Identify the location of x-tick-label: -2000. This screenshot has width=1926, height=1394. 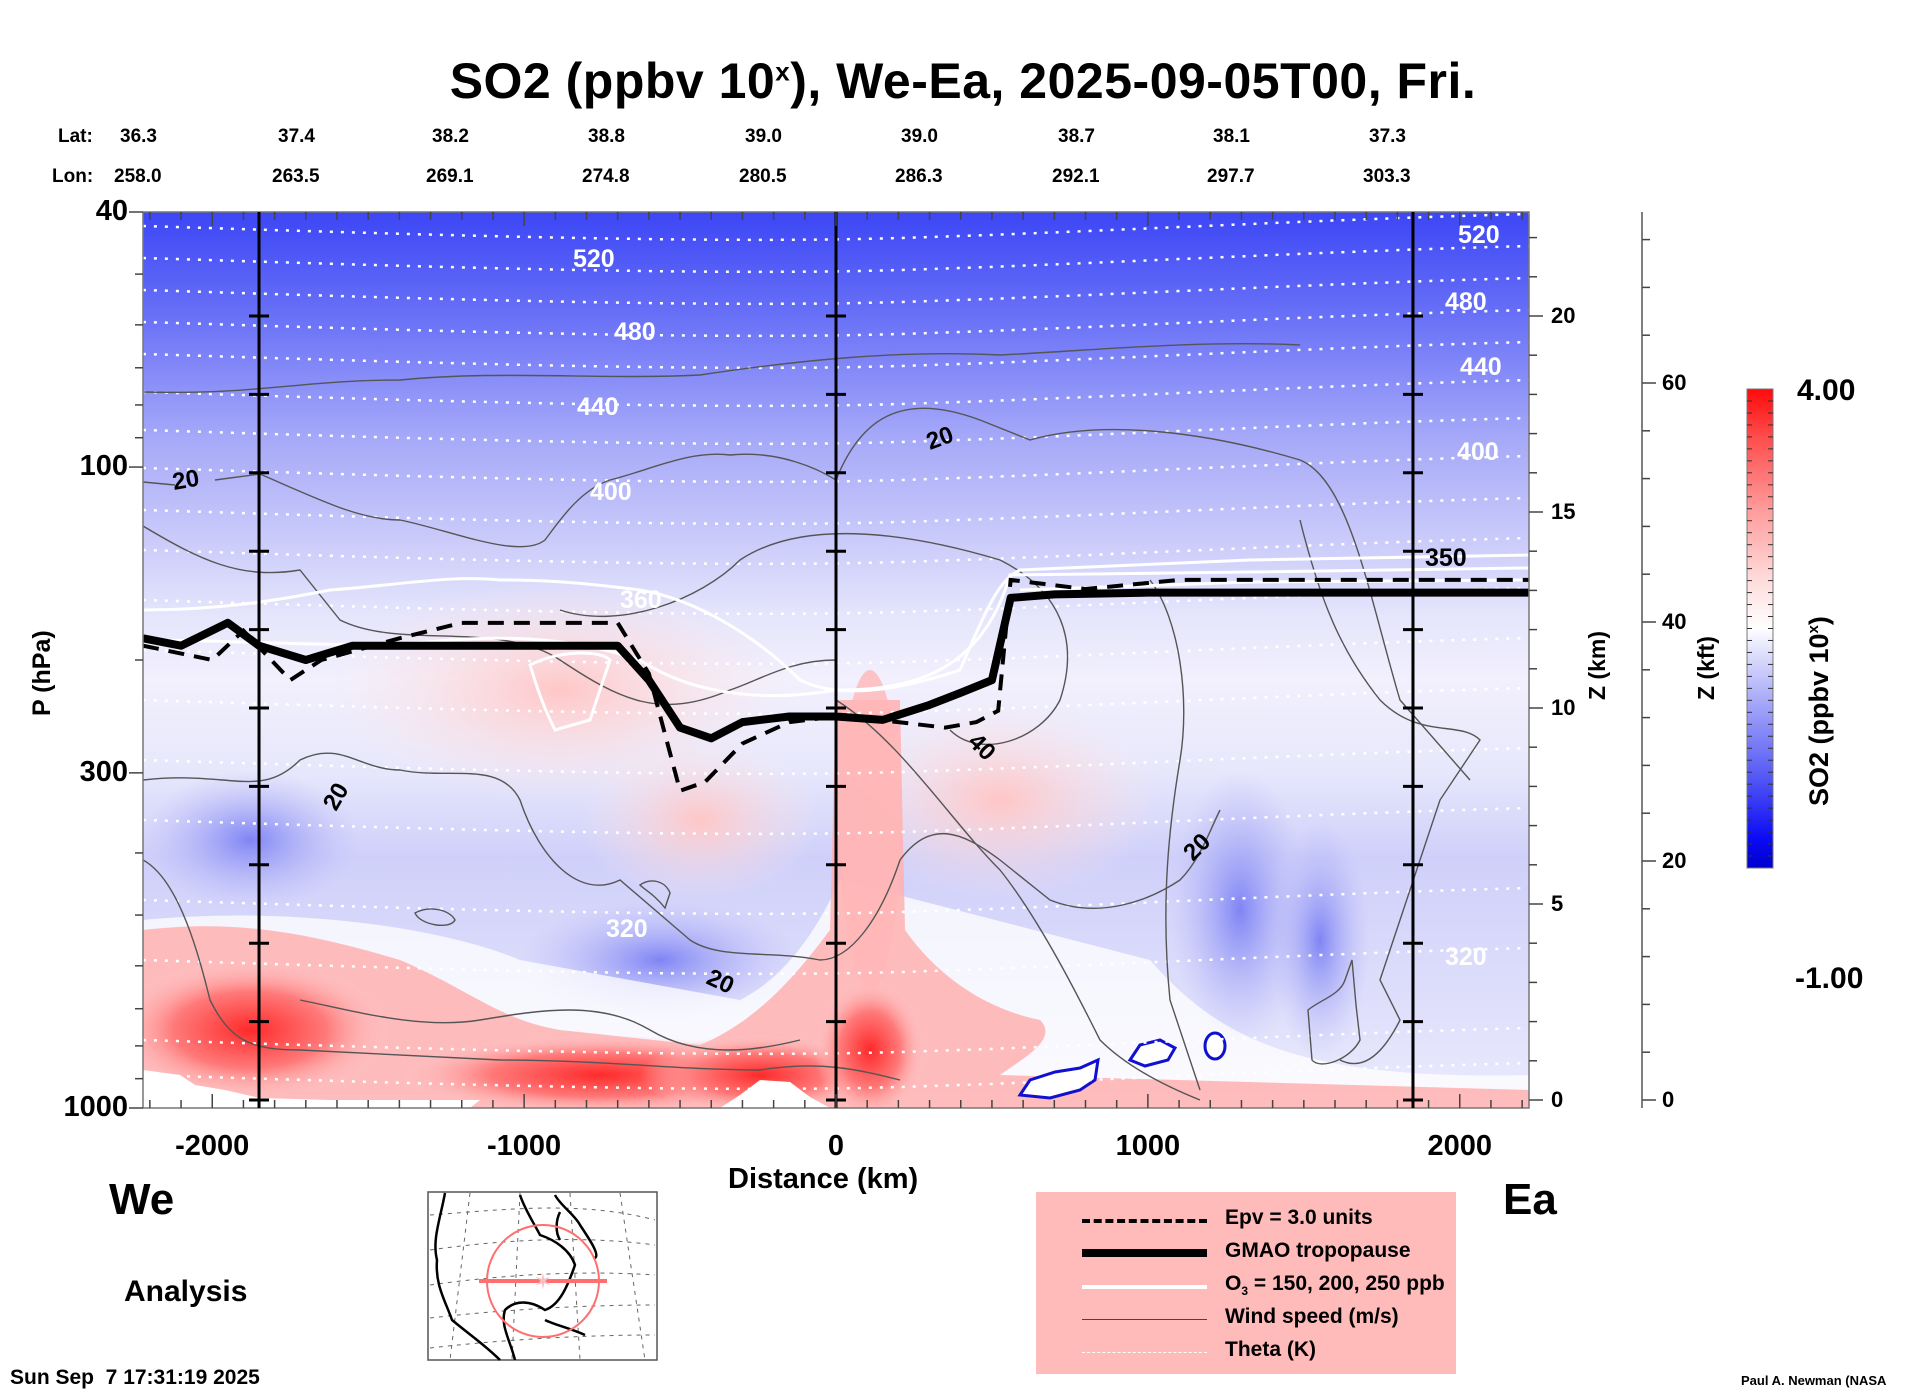
(212, 1146).